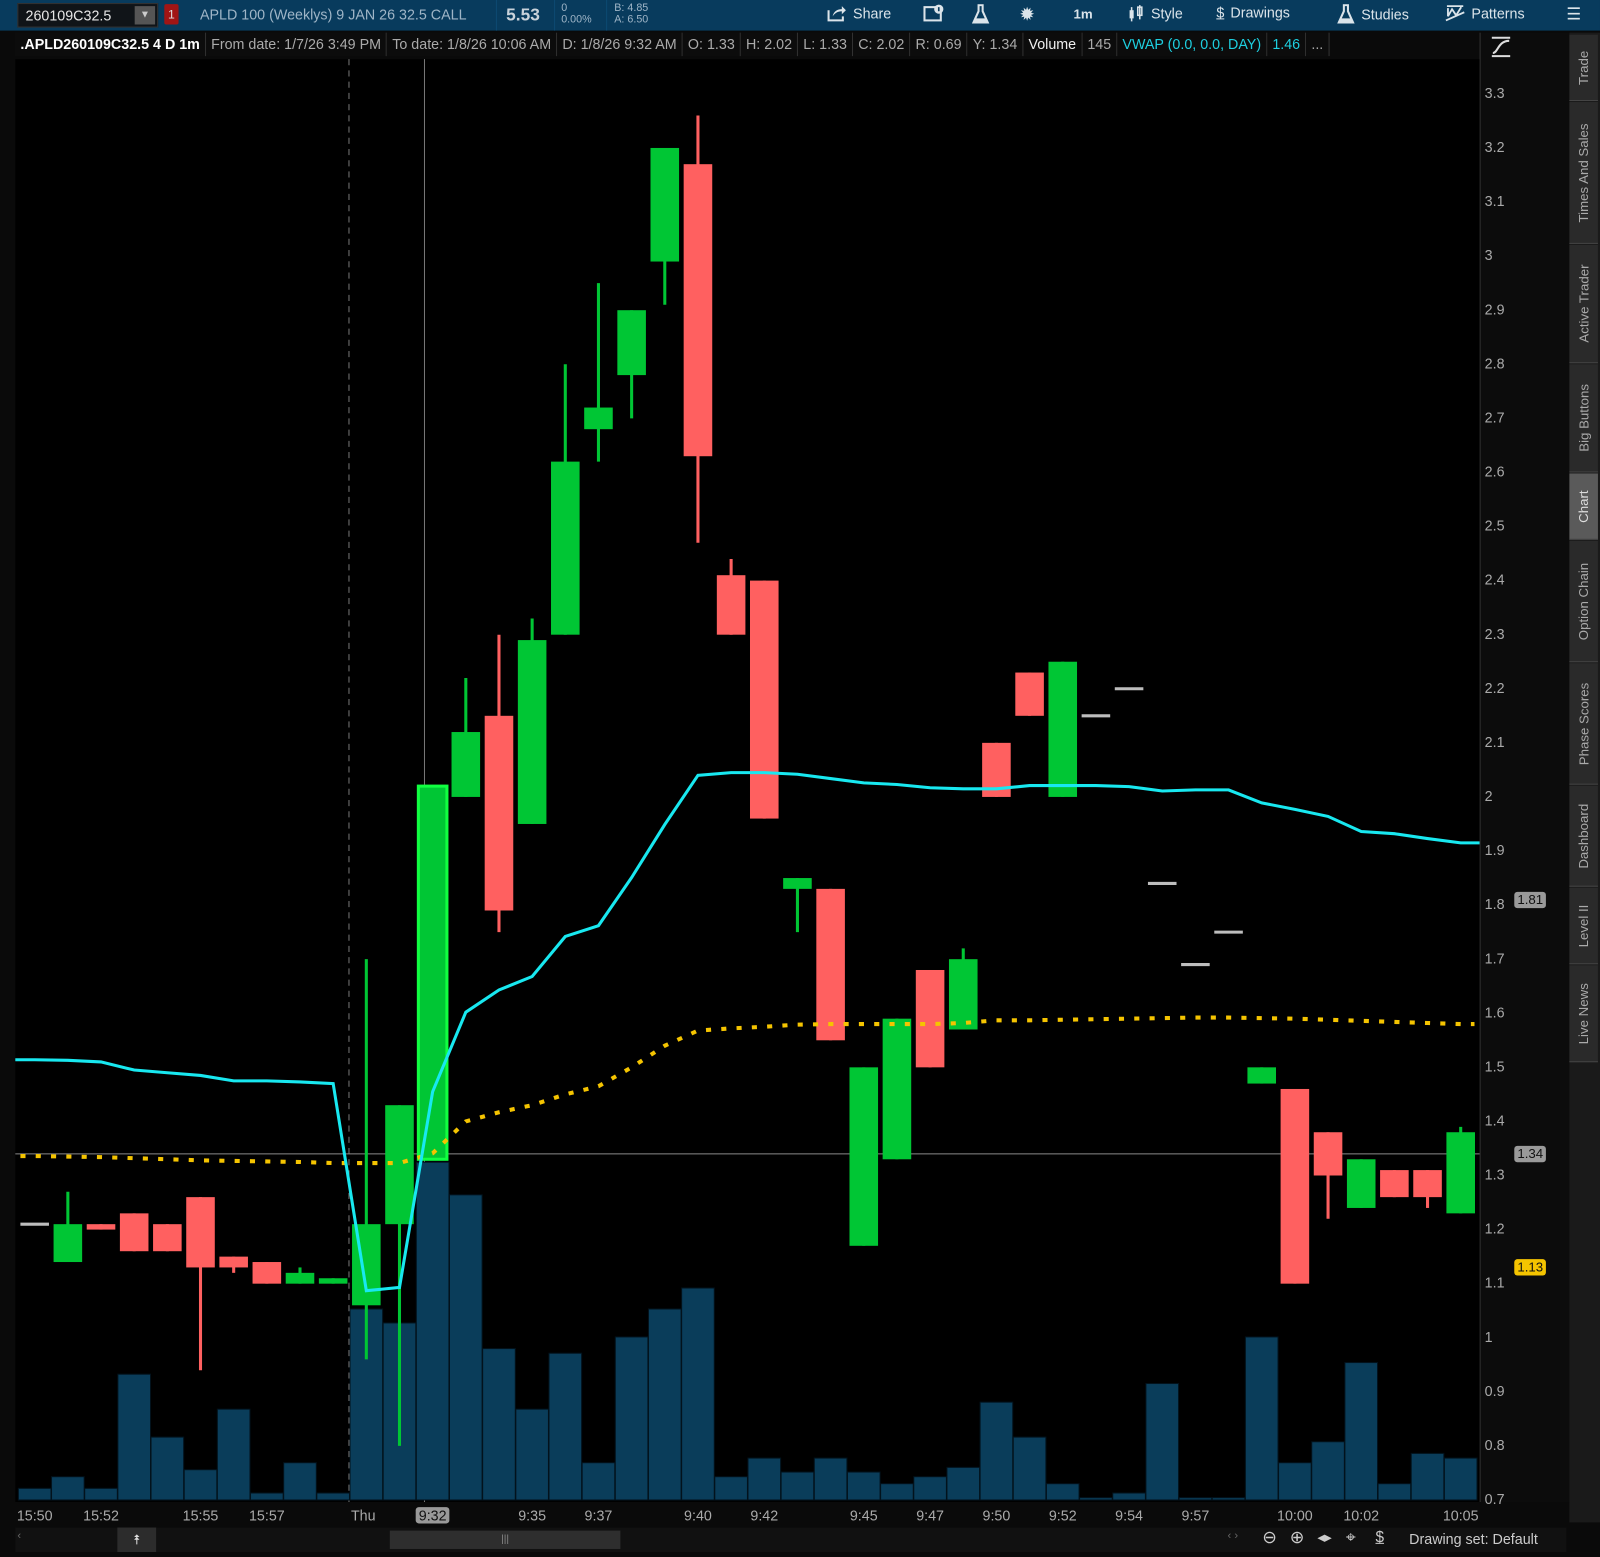  I want to click on volume-value: 145, so click(1100, 44).